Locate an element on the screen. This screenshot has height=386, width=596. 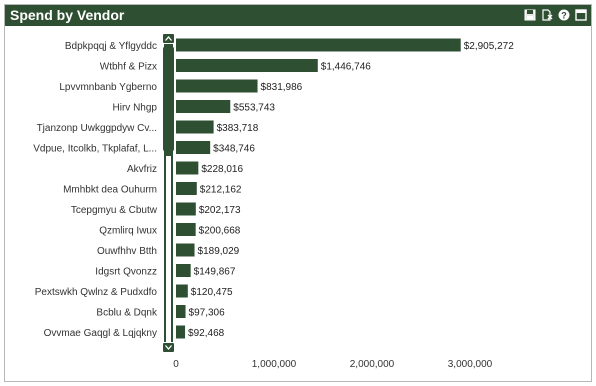
category-label: Mmhbkt dea Ouhurm is located at coordinates (110, 190).